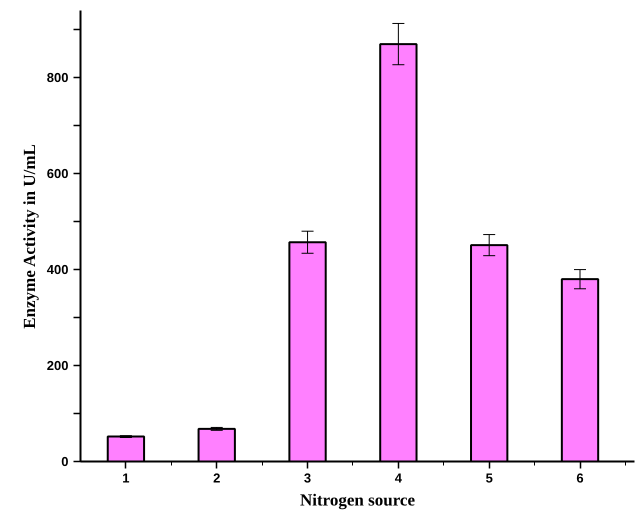  What do you see at coordinates (308, 478) in the screenshot?
I see `x-tick-label: 3` at bounding box center [308, 478].